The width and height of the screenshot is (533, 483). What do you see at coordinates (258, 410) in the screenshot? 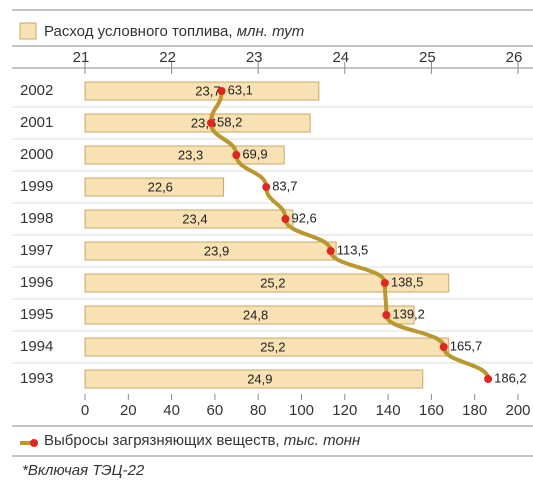
I see `bottom-tick-label: 80` at bounding box center [258, 410].